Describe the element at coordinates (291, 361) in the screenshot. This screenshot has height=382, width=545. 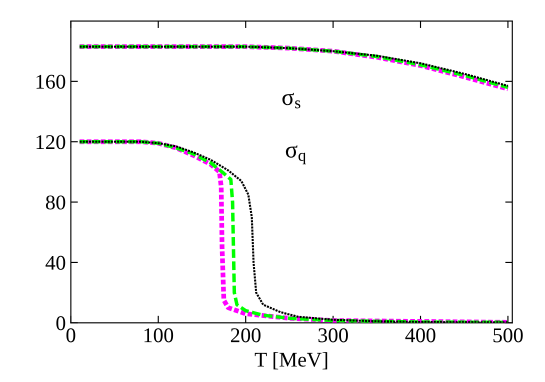
I see `x-axis-title: T [MeV]` at that location.